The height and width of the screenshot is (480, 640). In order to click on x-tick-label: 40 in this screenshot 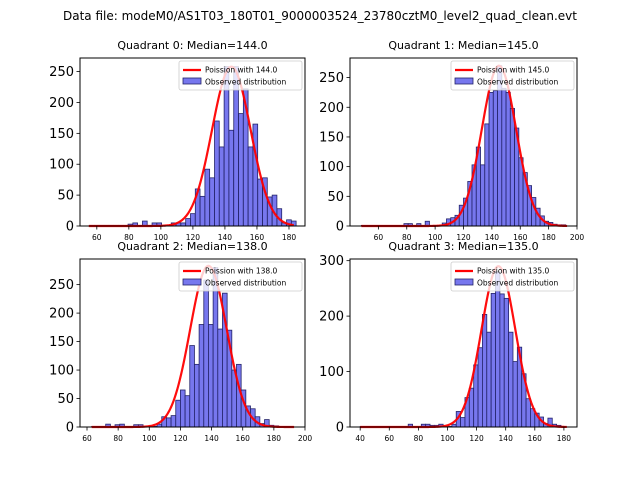, I will do `click(360, 438)`.